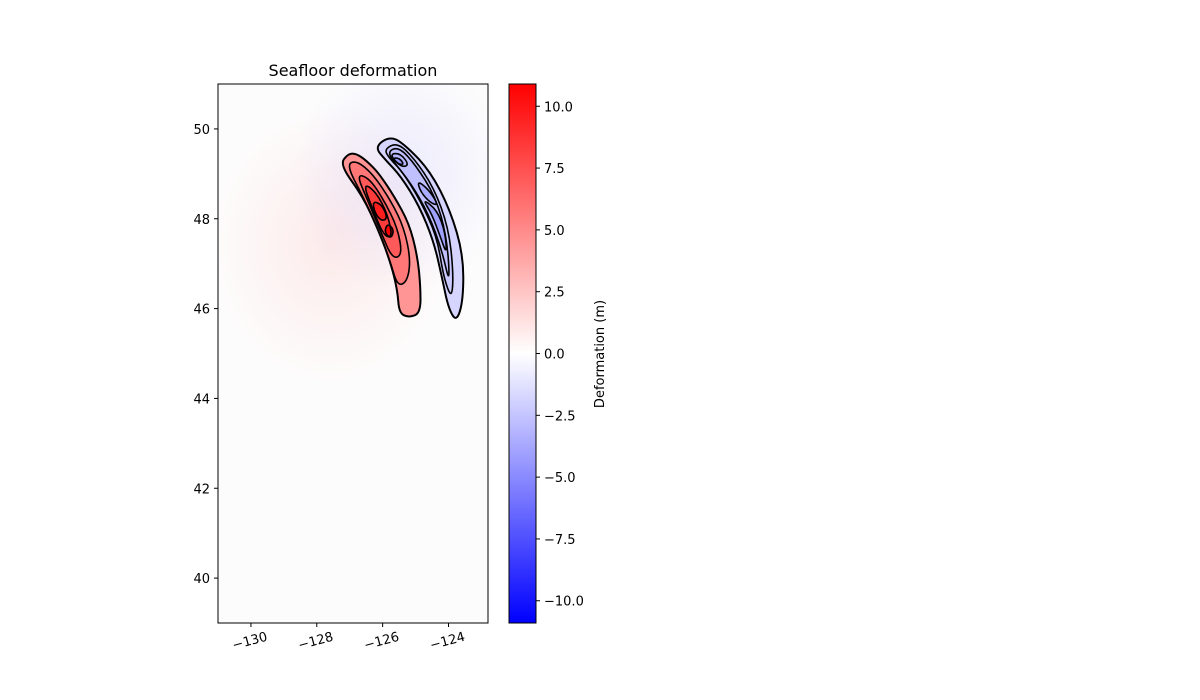  Describe the element at coordinates (353, 70) in the screenshot. I see `chart-title: Seafloor deformation` at that location.